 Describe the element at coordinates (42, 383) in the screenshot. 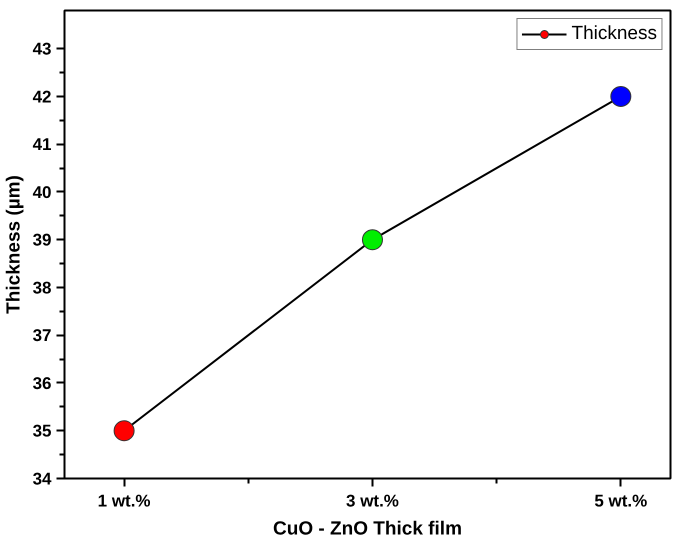

I see `y-tick-label: 36` at that location.